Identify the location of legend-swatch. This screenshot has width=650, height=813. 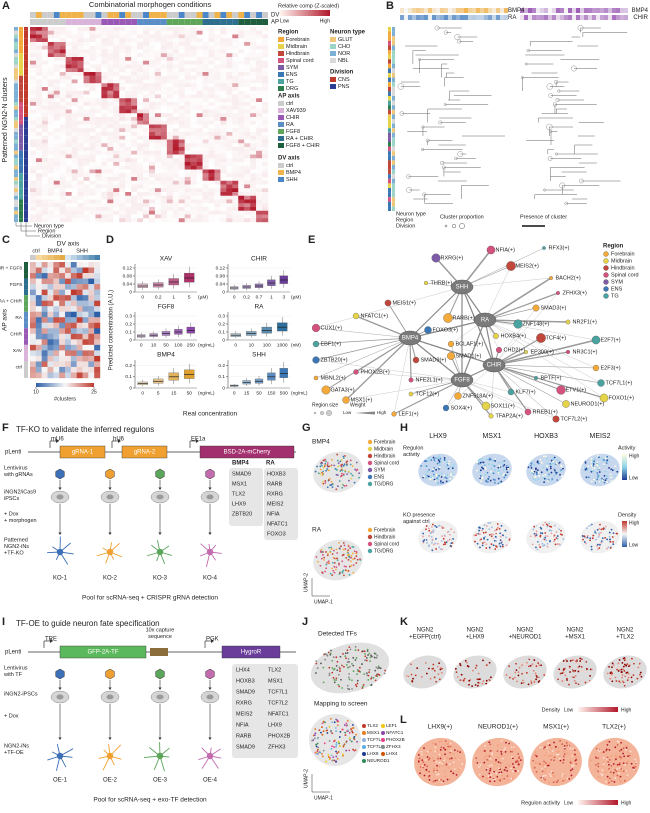
(364, 740).